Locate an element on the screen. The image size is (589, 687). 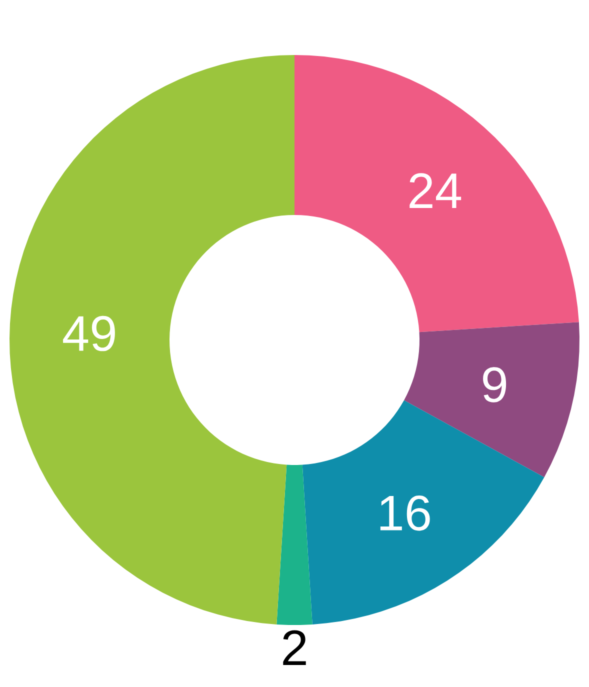
data-label: 16 is located at coordinates (405, 513).